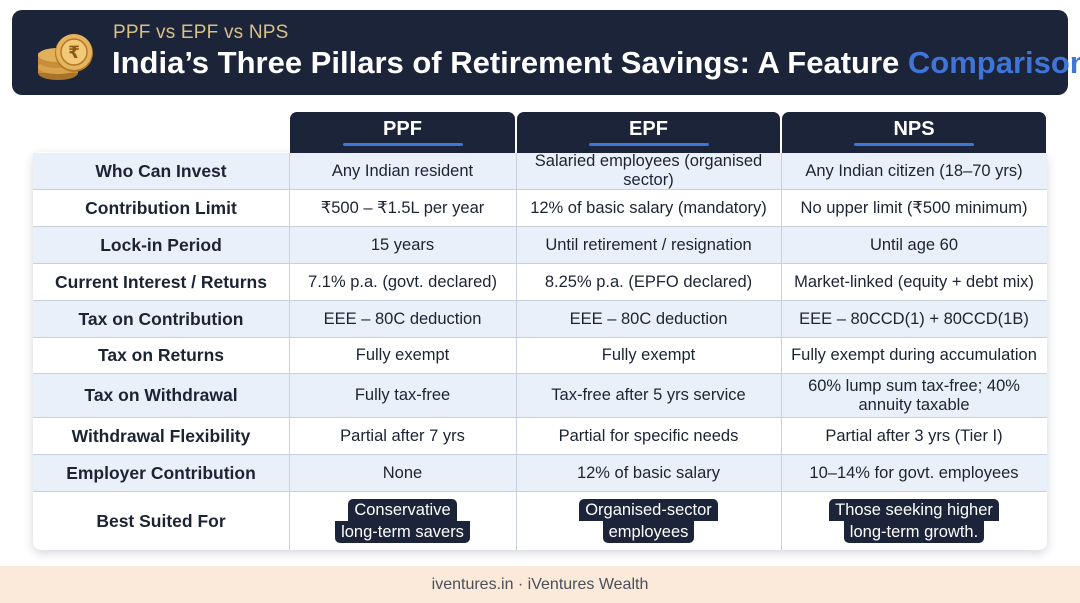 The image size is (1080, 603). I want to click on row-label: Best Suited For, so click(161, 520).